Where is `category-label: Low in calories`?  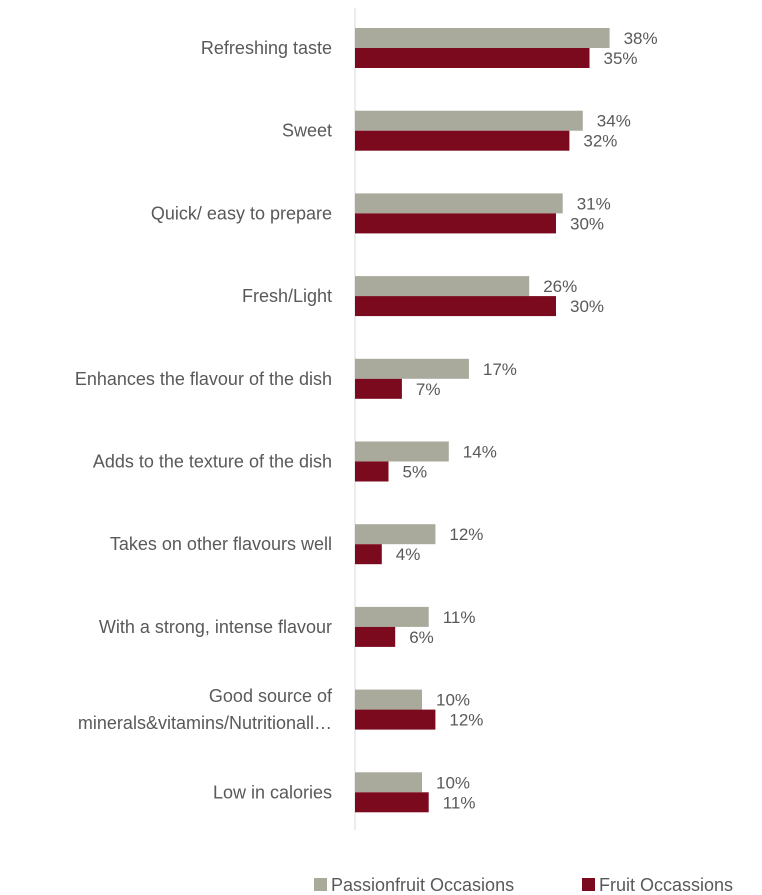
category-label: Low in calories is located at coordinates (272, 792).